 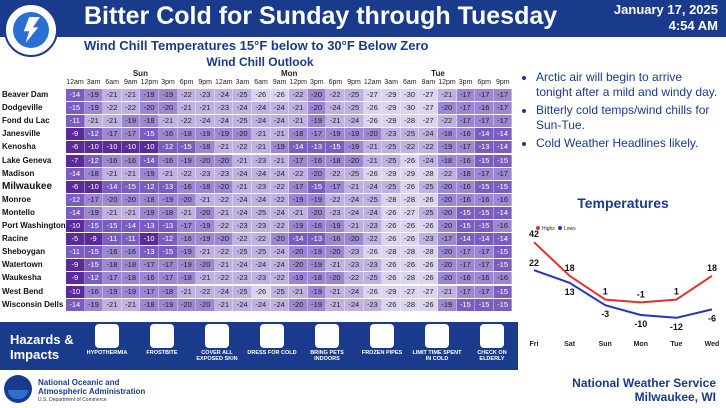 I want to click on wind-chill-cell: -13, so click(x=149, y=252).